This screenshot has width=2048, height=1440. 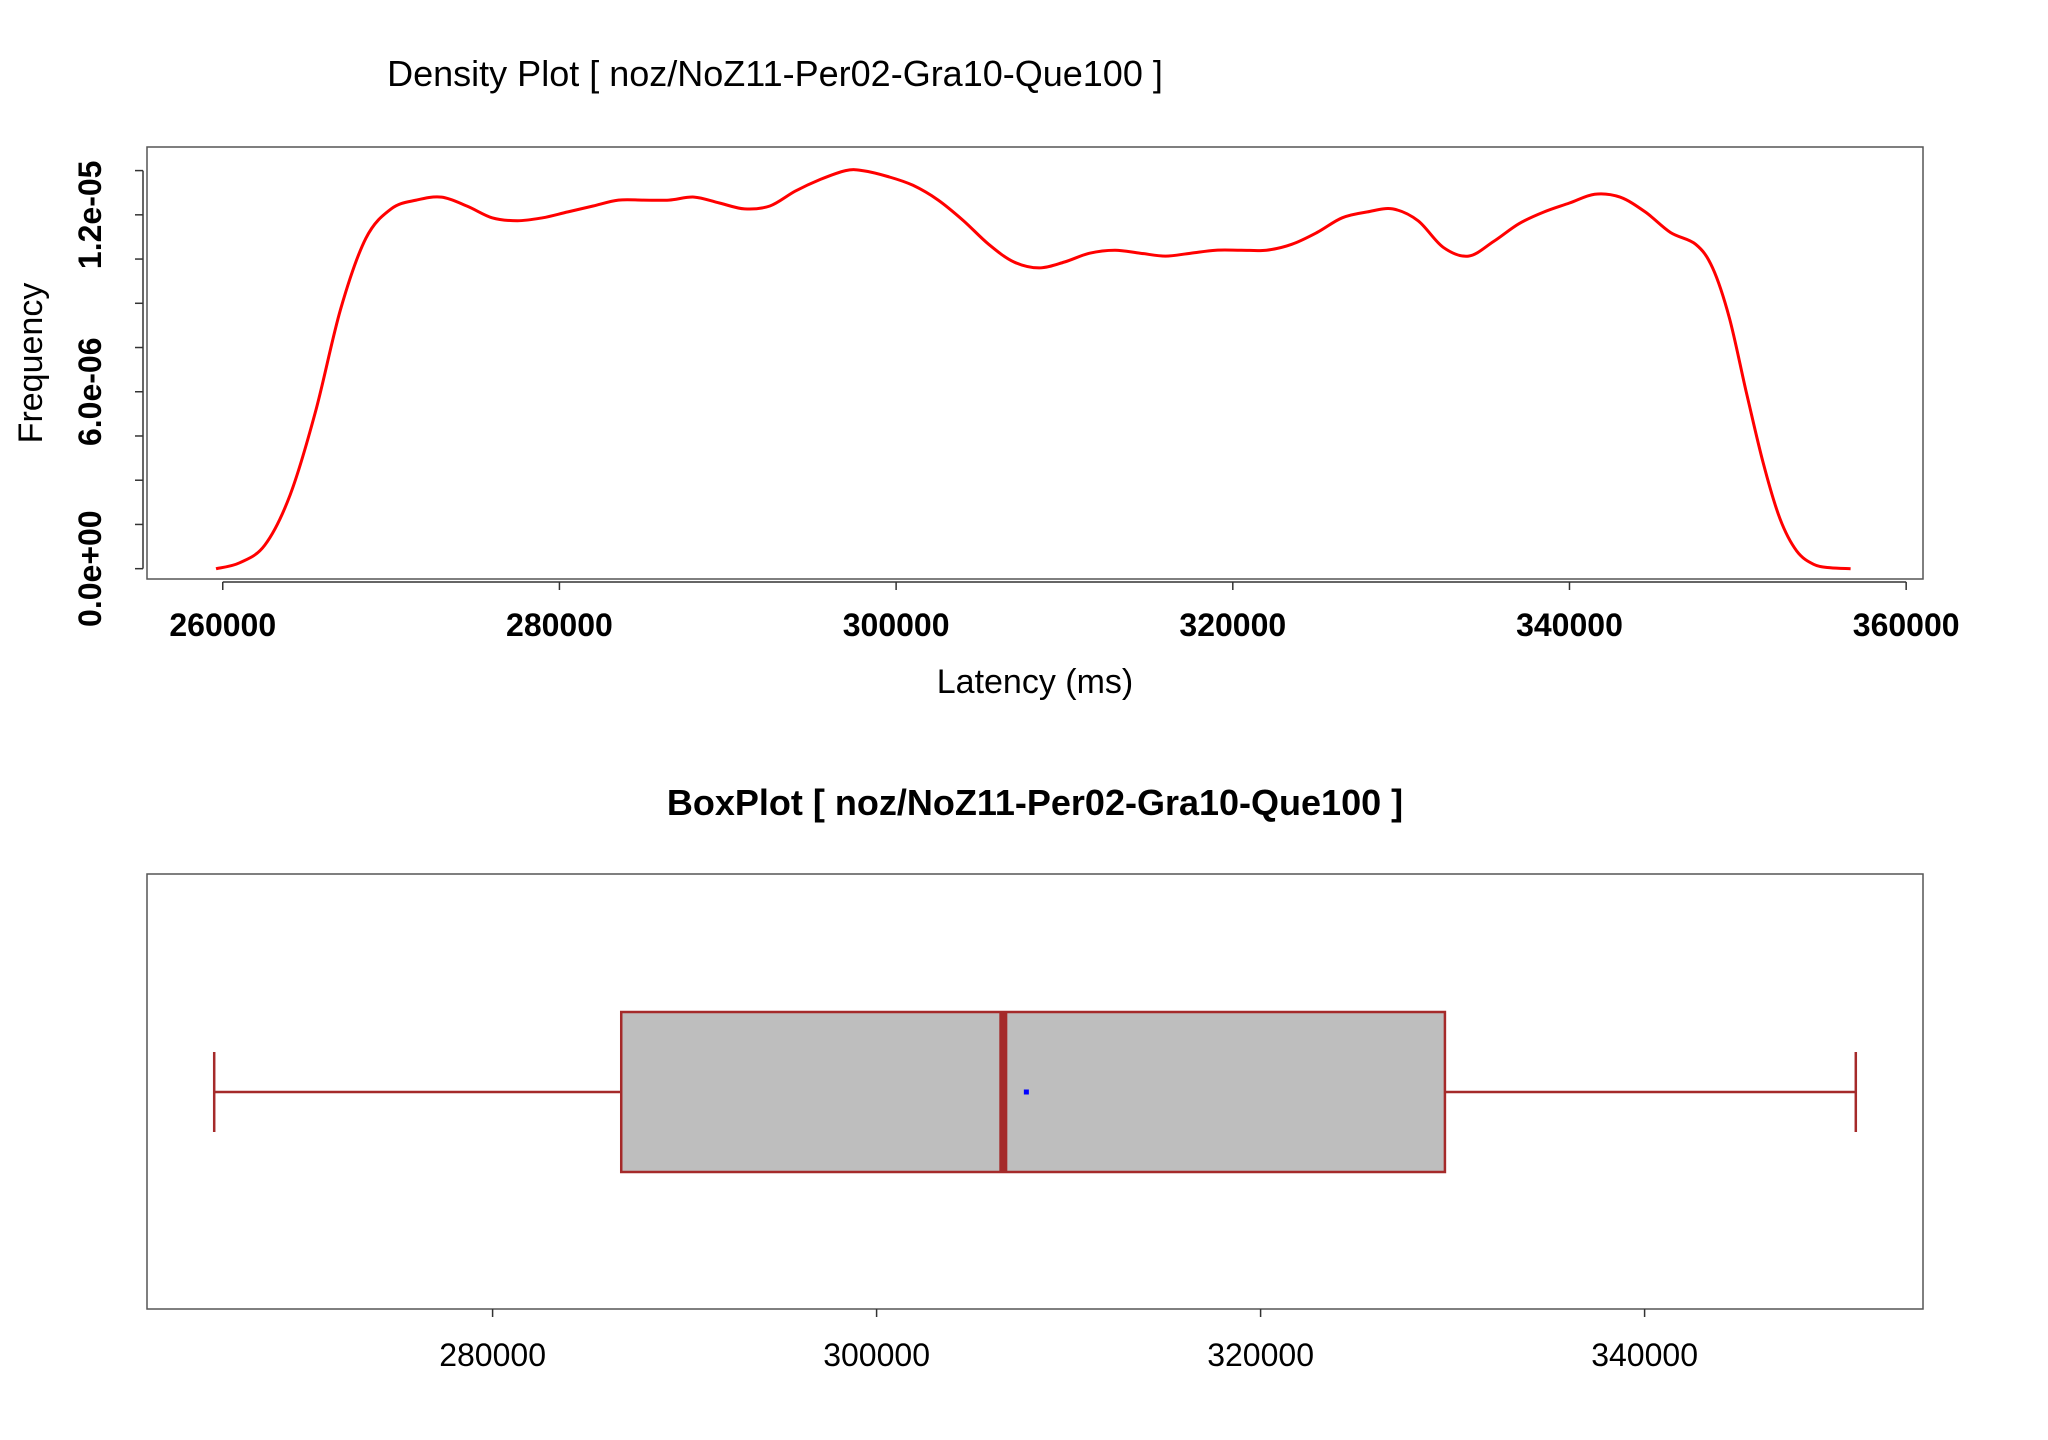 I want to click on density-x-tick-label: 360000, so click(x=1906, y=625).